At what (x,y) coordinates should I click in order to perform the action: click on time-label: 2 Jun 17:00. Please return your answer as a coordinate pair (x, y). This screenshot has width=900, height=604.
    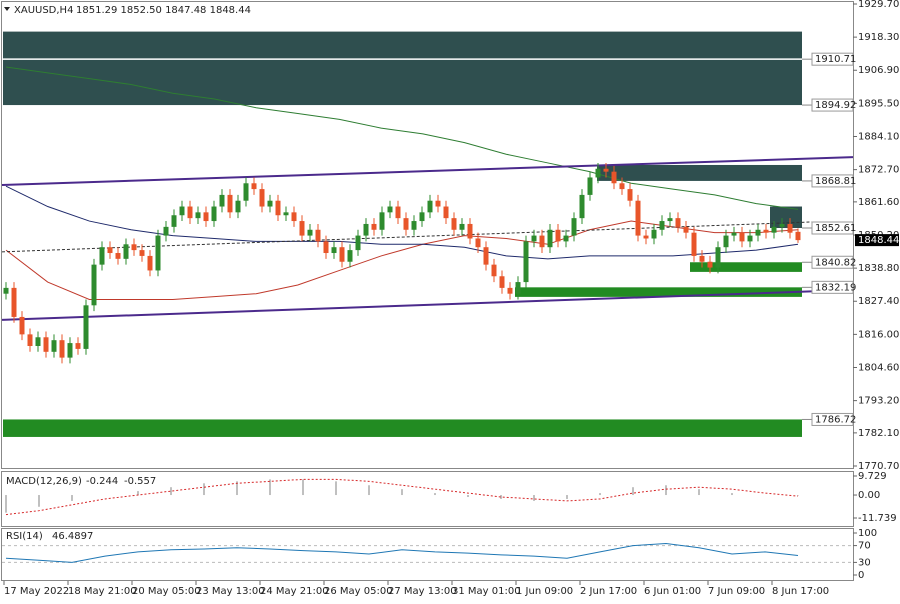
    Looking at the image, I should click on (608, 591).